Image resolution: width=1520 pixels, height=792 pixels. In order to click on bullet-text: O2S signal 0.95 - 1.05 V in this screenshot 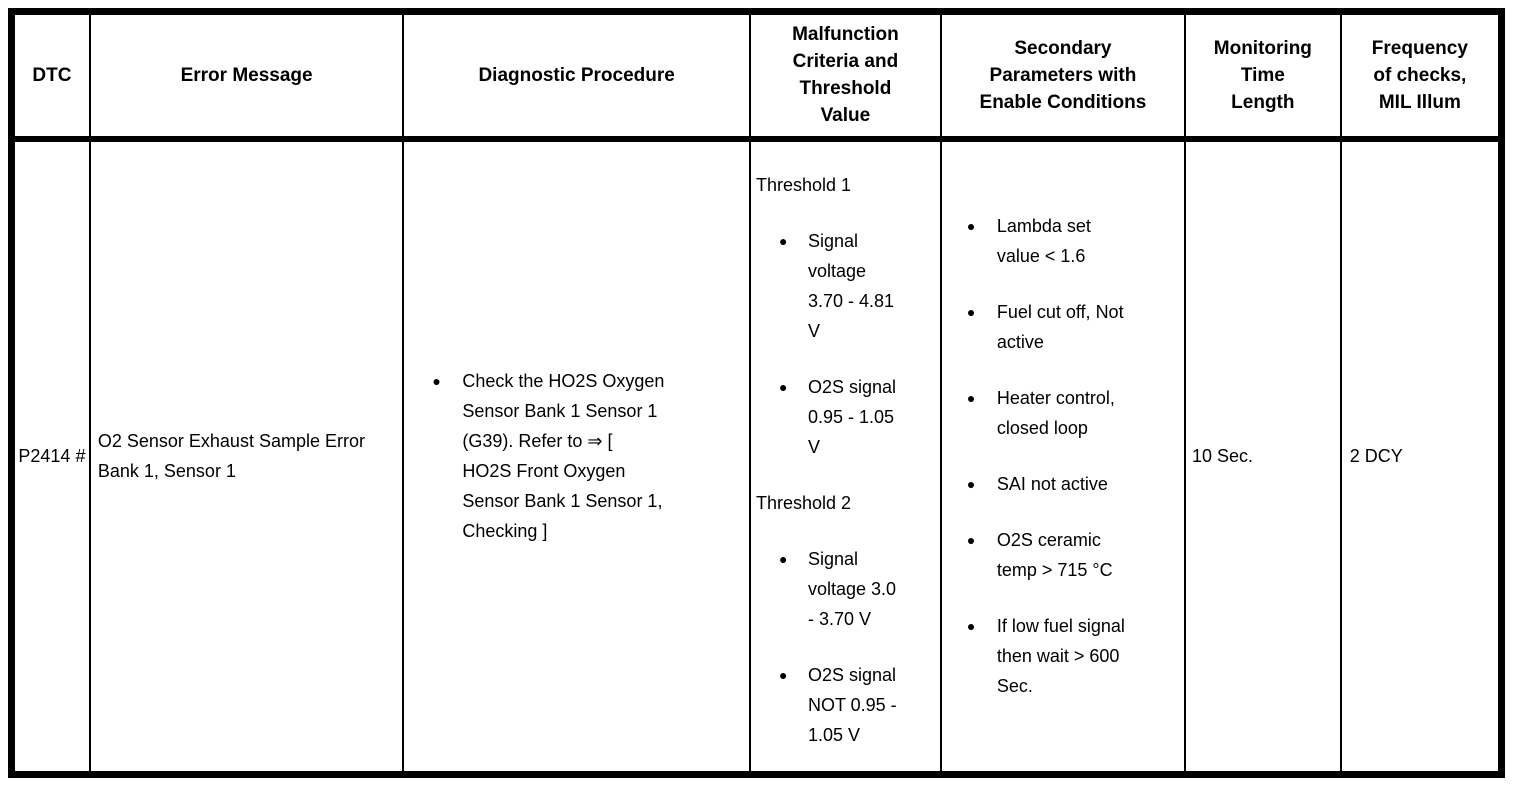, I will do `click(852, 416)`.